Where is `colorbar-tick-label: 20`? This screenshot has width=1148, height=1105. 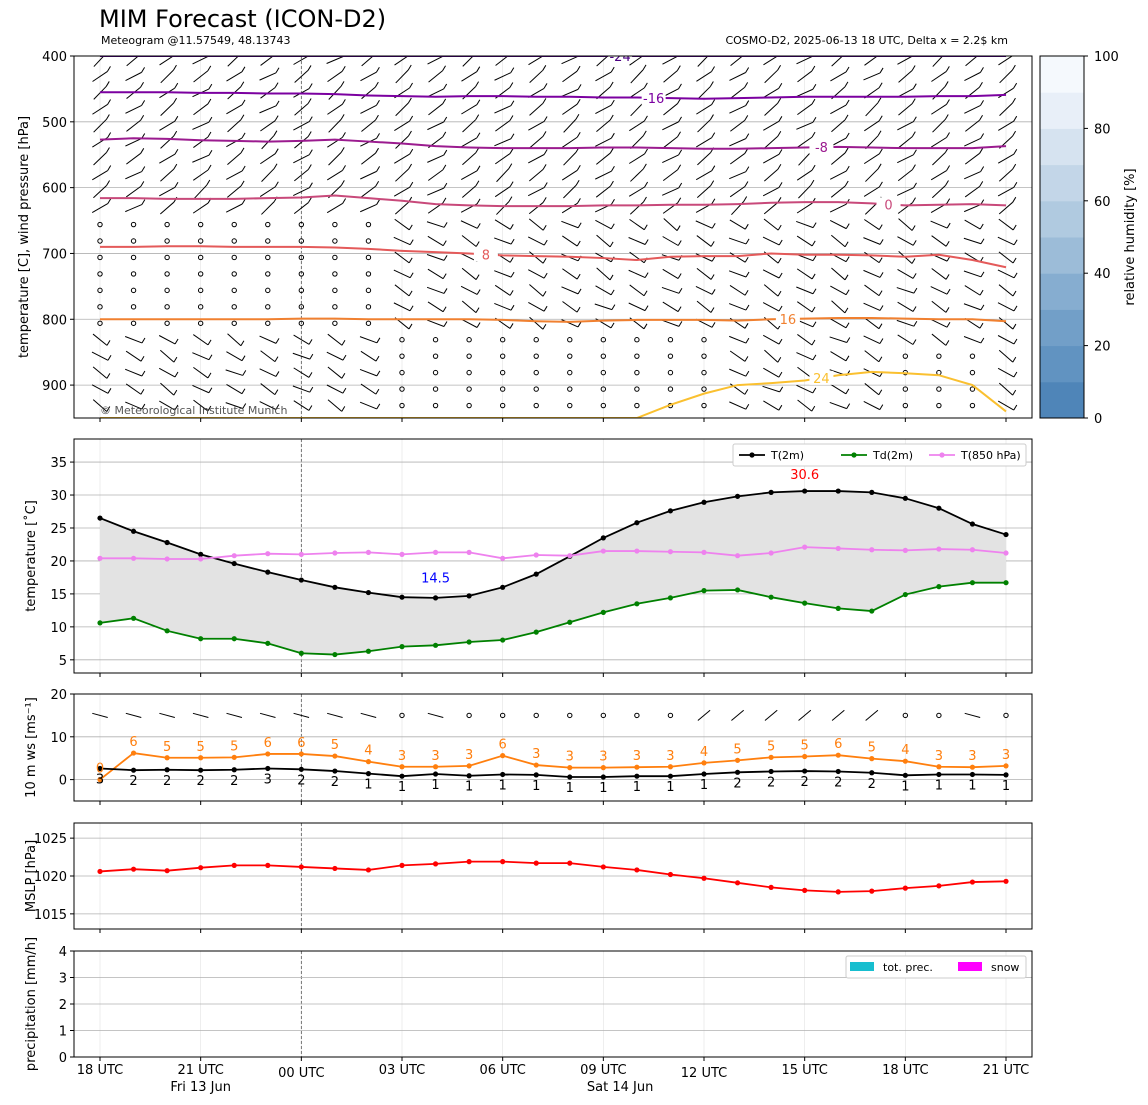 colorbar-tick-label: 20 is located at coordinates (1102, 347).